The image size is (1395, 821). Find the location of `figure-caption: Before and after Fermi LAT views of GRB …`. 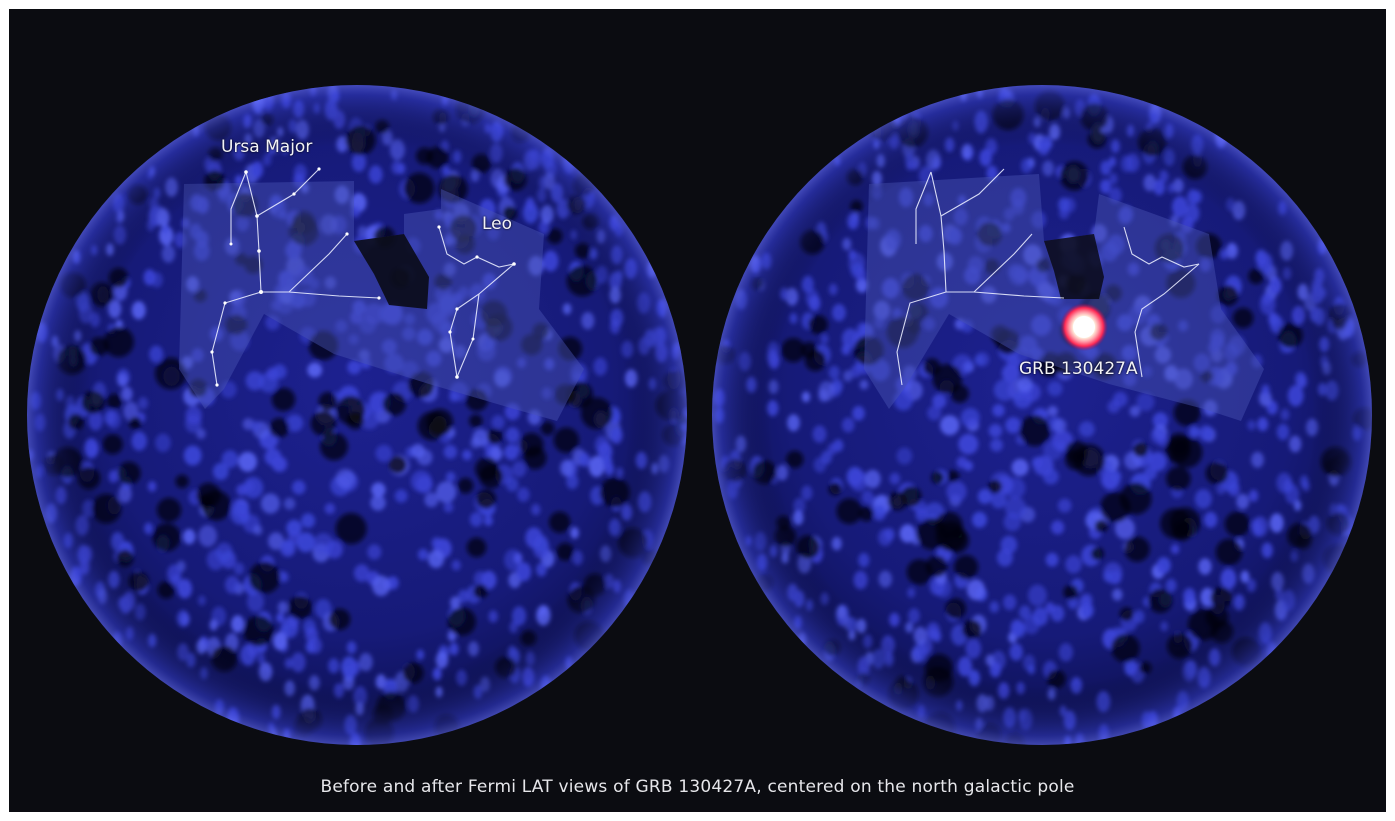

figure-caption: Before and after Fermi LAT views of GRB … is located at coordinates (697, 787).